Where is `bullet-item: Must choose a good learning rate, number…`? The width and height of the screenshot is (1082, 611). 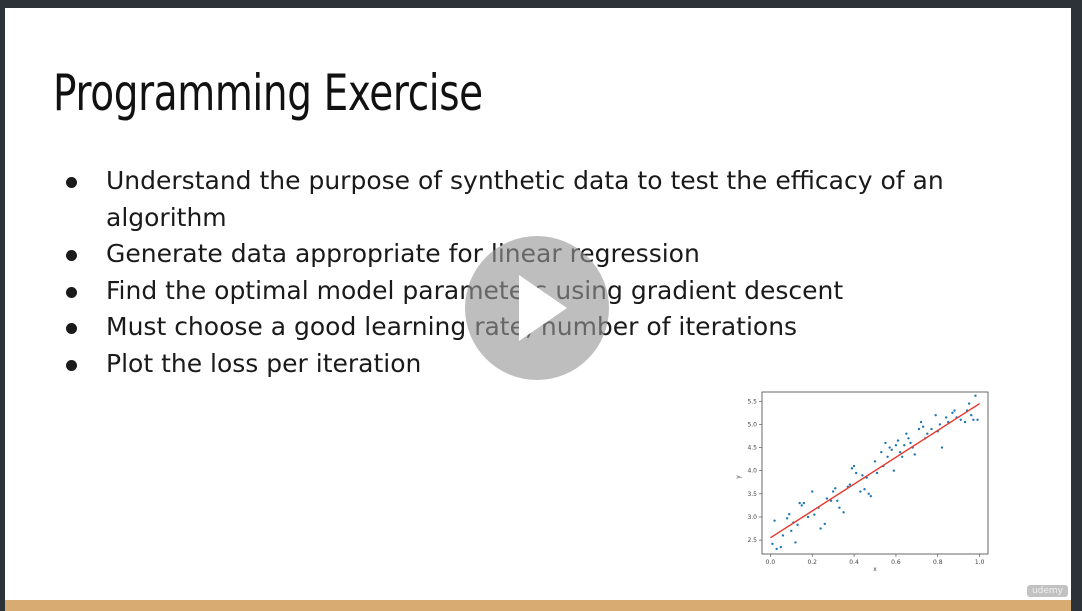 bullet-item: Must choose a good learning rate, number… is located at coordinates (510, 327).